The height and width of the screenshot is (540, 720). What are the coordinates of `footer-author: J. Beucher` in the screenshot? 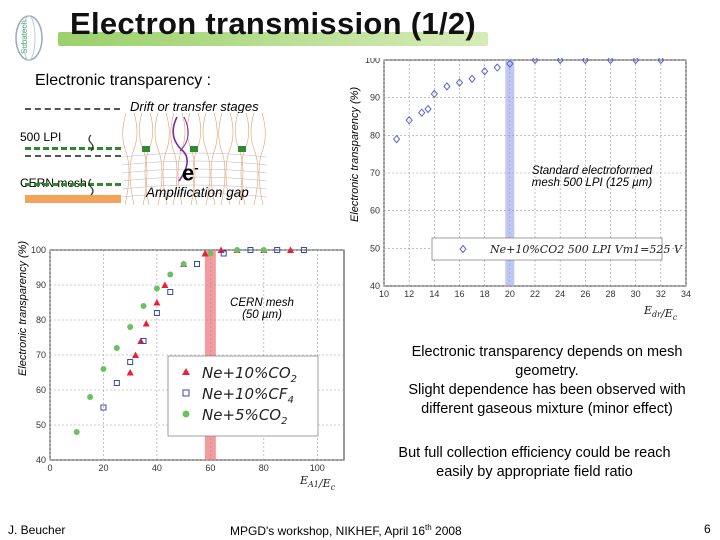 It's located at (36, 530).